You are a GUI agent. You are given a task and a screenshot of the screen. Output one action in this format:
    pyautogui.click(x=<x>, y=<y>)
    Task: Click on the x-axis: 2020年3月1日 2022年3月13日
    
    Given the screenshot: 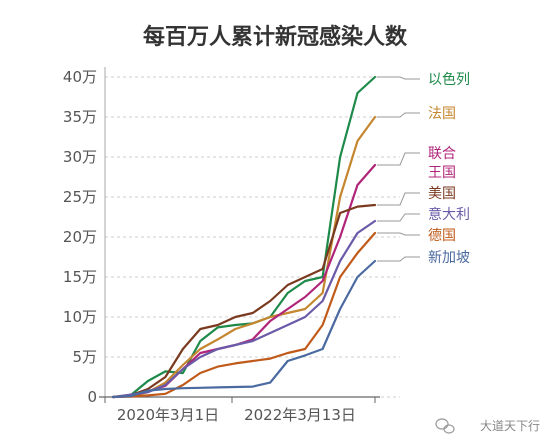 What is the action you would take?
    pyautogui.click(x=240, y=410)
    